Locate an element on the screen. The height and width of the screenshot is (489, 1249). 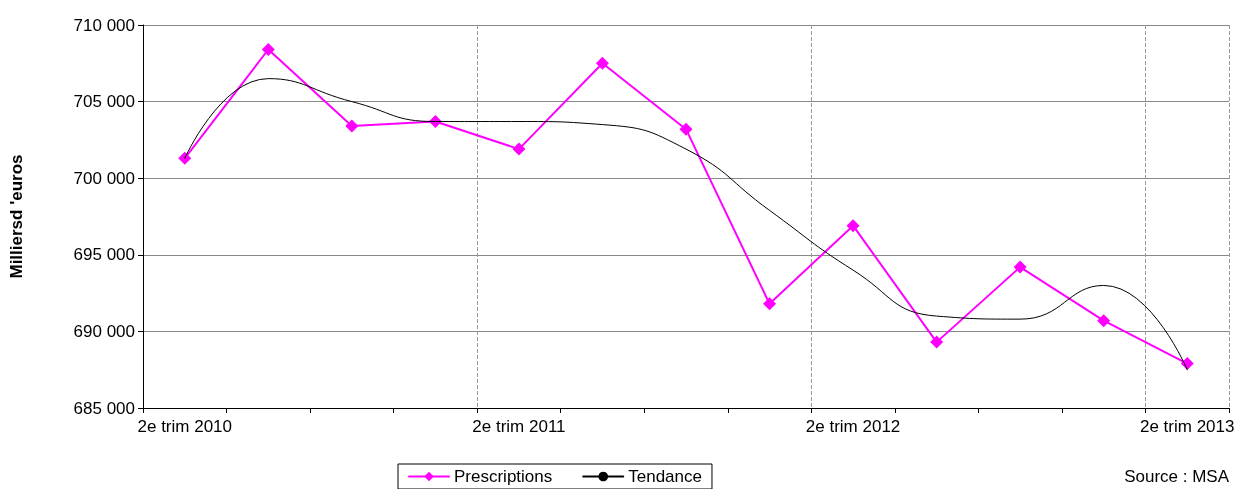
y-axis-title: Milliersd 'euros is located at coordinates (16, 216).